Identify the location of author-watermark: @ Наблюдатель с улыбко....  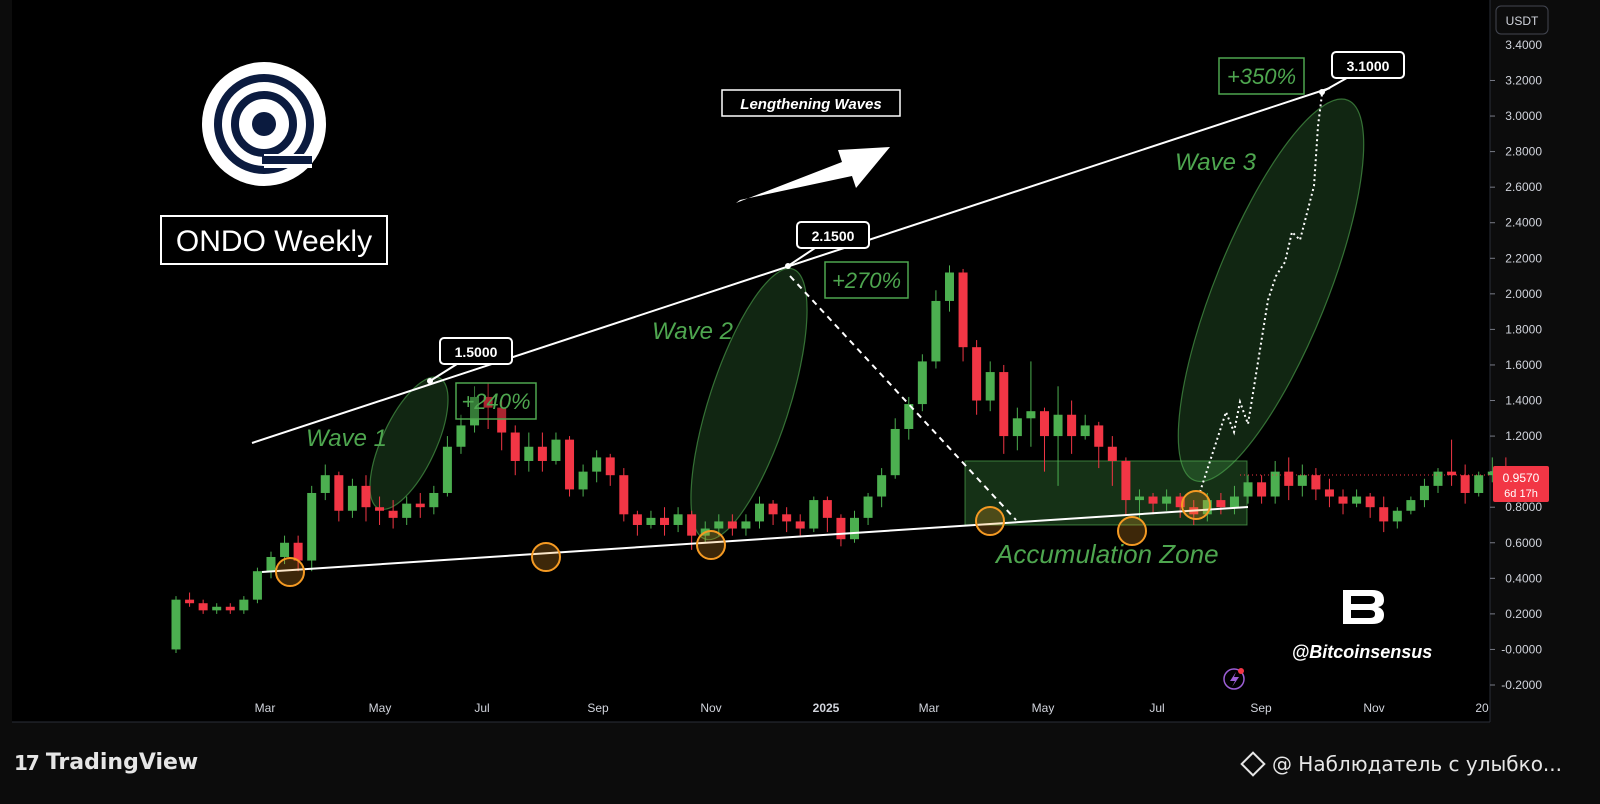
(1401, 764).